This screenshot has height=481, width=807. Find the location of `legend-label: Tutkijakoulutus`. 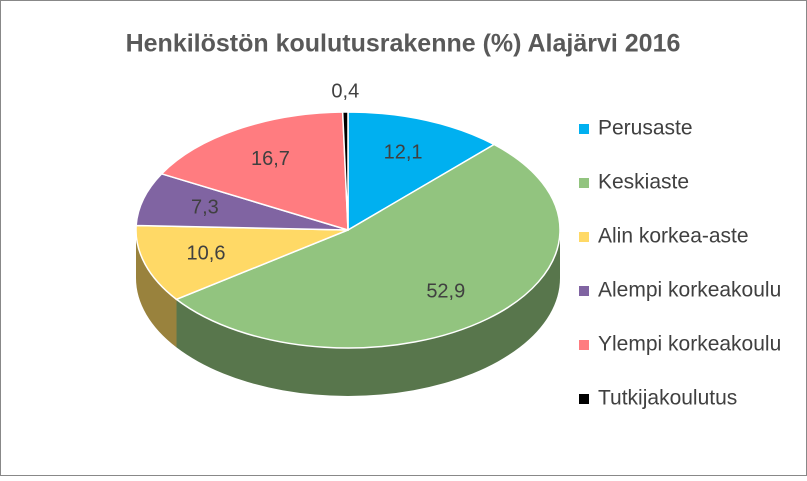

legend-label: Tutkijakoulutus is located at coordinates (667, 398).